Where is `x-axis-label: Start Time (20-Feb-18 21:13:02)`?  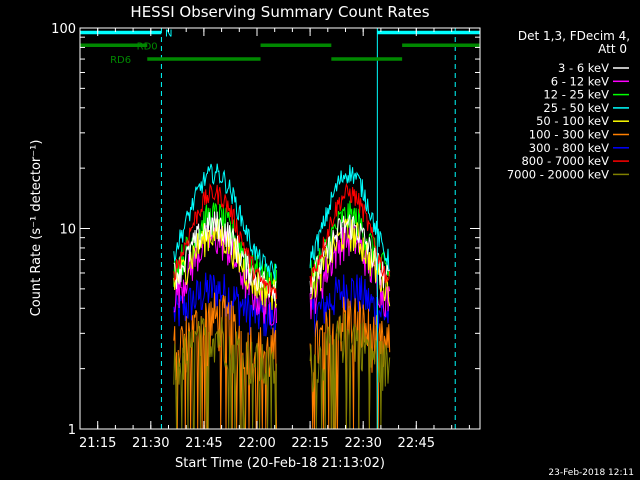
x-axis-label: Start Time (20-Feb-18 21:13:02) is located at coordinates (280, 463).